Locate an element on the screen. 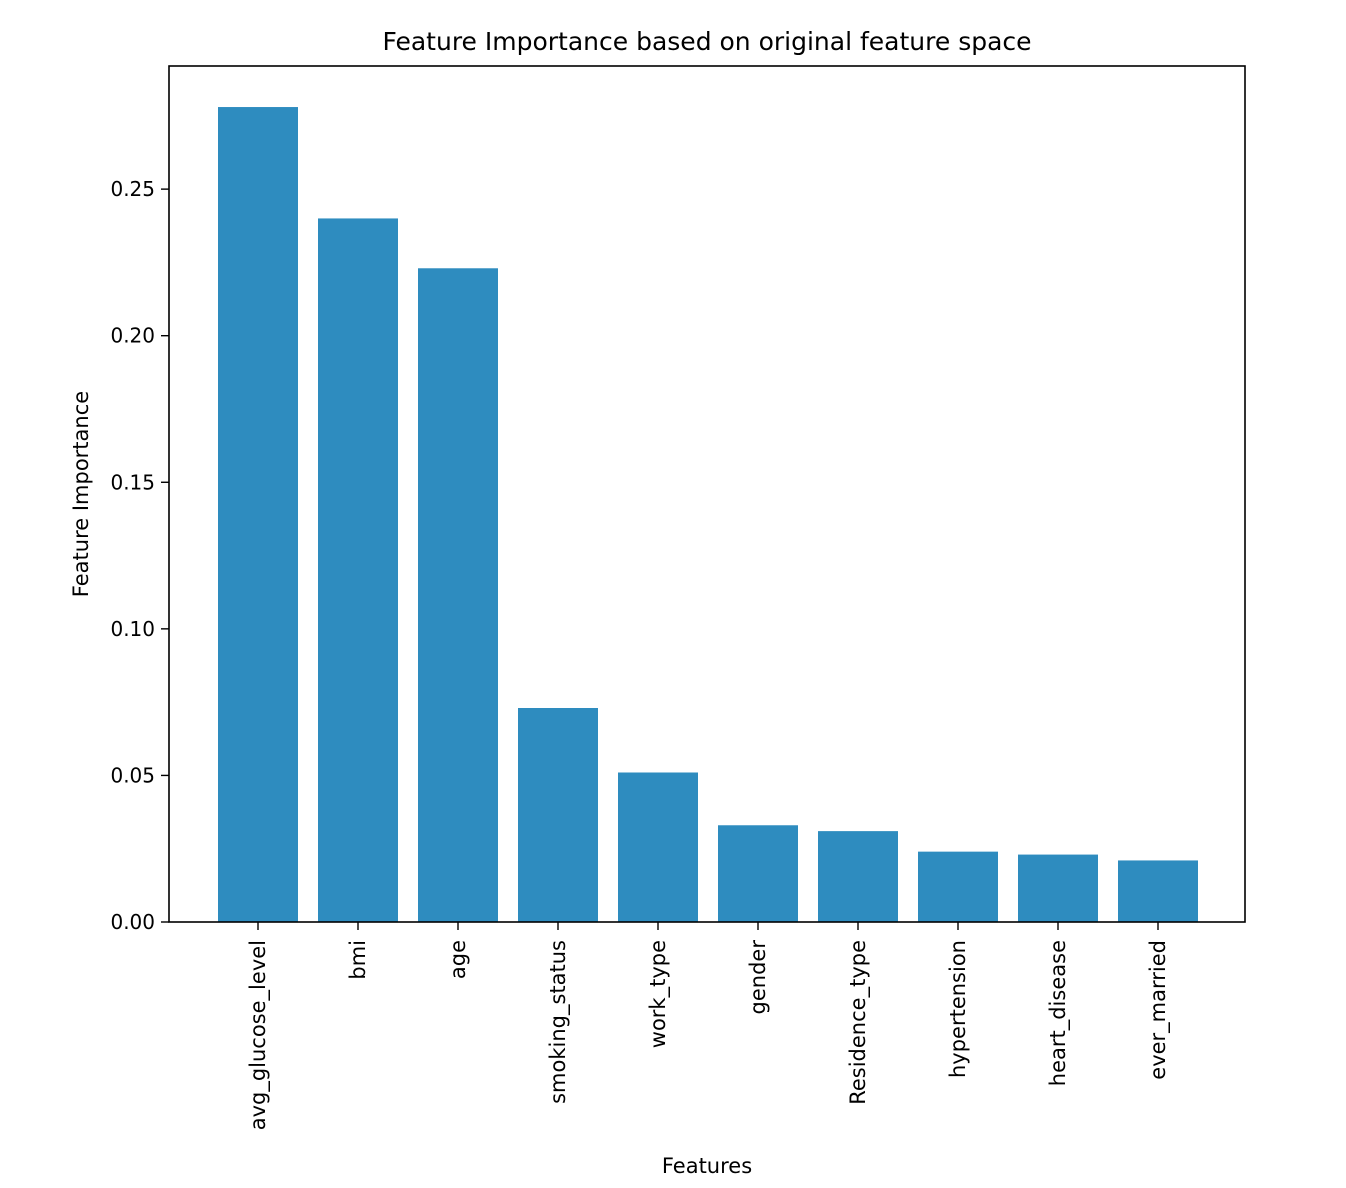 The image size is (1346, 1188). x-tick-label: age is located at coordinates (458, 959).